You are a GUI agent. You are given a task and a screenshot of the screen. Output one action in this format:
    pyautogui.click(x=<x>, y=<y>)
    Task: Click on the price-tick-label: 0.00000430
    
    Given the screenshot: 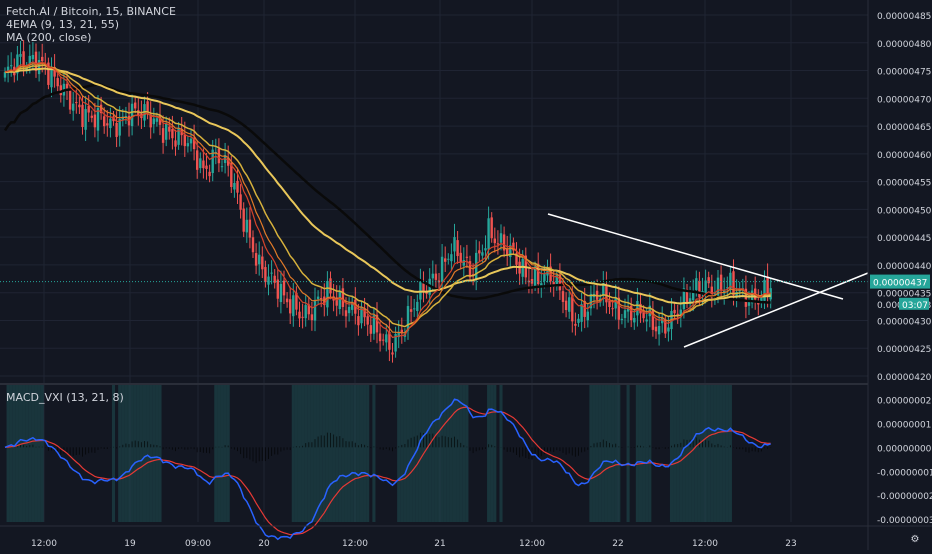 What is the action you would take?
    pyautogui.click(x=904, y=322)
    